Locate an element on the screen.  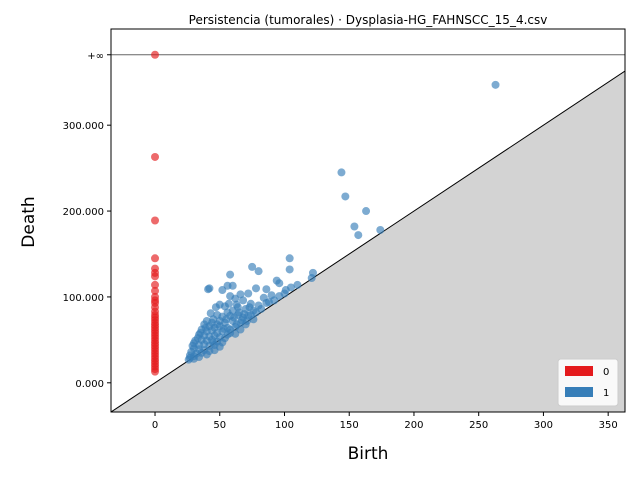
y-tick-label-3: 300.000 is located at coordinates (83, 126).